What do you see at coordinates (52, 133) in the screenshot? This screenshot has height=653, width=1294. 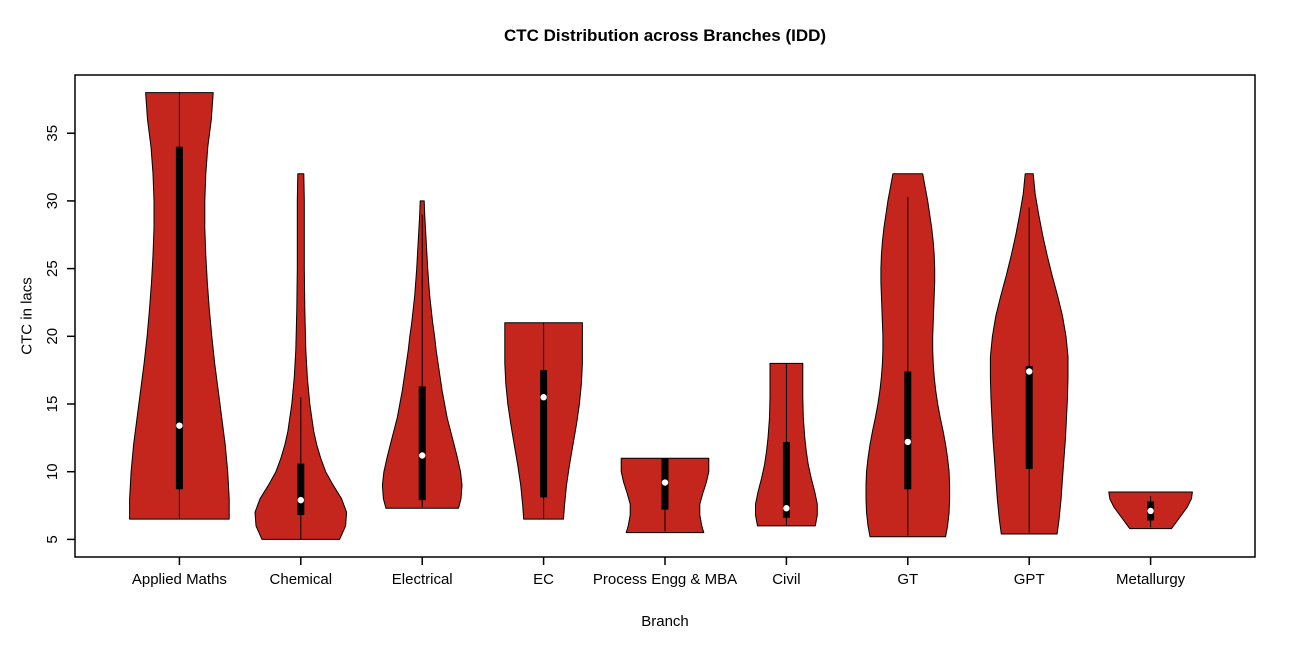 I see `y-tick-label: 35` at bounding box center [52, 133].